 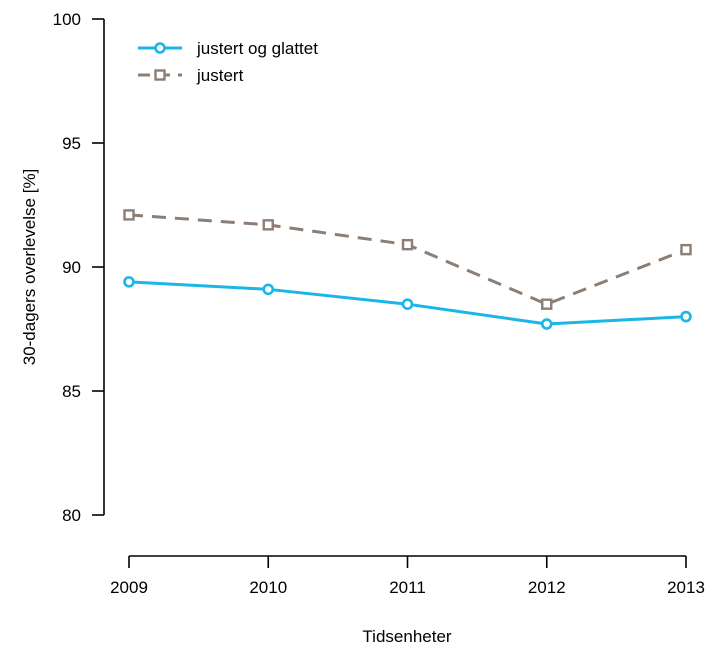 I want to click on x-axis: 2009 2010 2011 2012 2013, so click(x=407, y=576).